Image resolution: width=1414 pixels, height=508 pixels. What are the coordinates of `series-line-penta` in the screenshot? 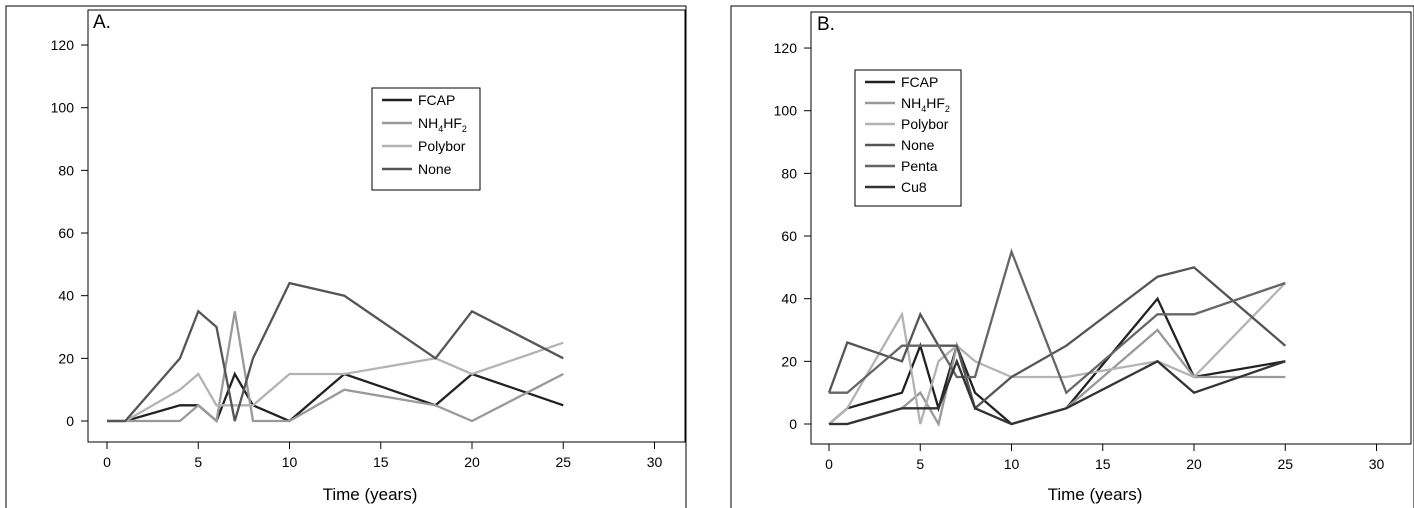 It's located at (1057, 321).